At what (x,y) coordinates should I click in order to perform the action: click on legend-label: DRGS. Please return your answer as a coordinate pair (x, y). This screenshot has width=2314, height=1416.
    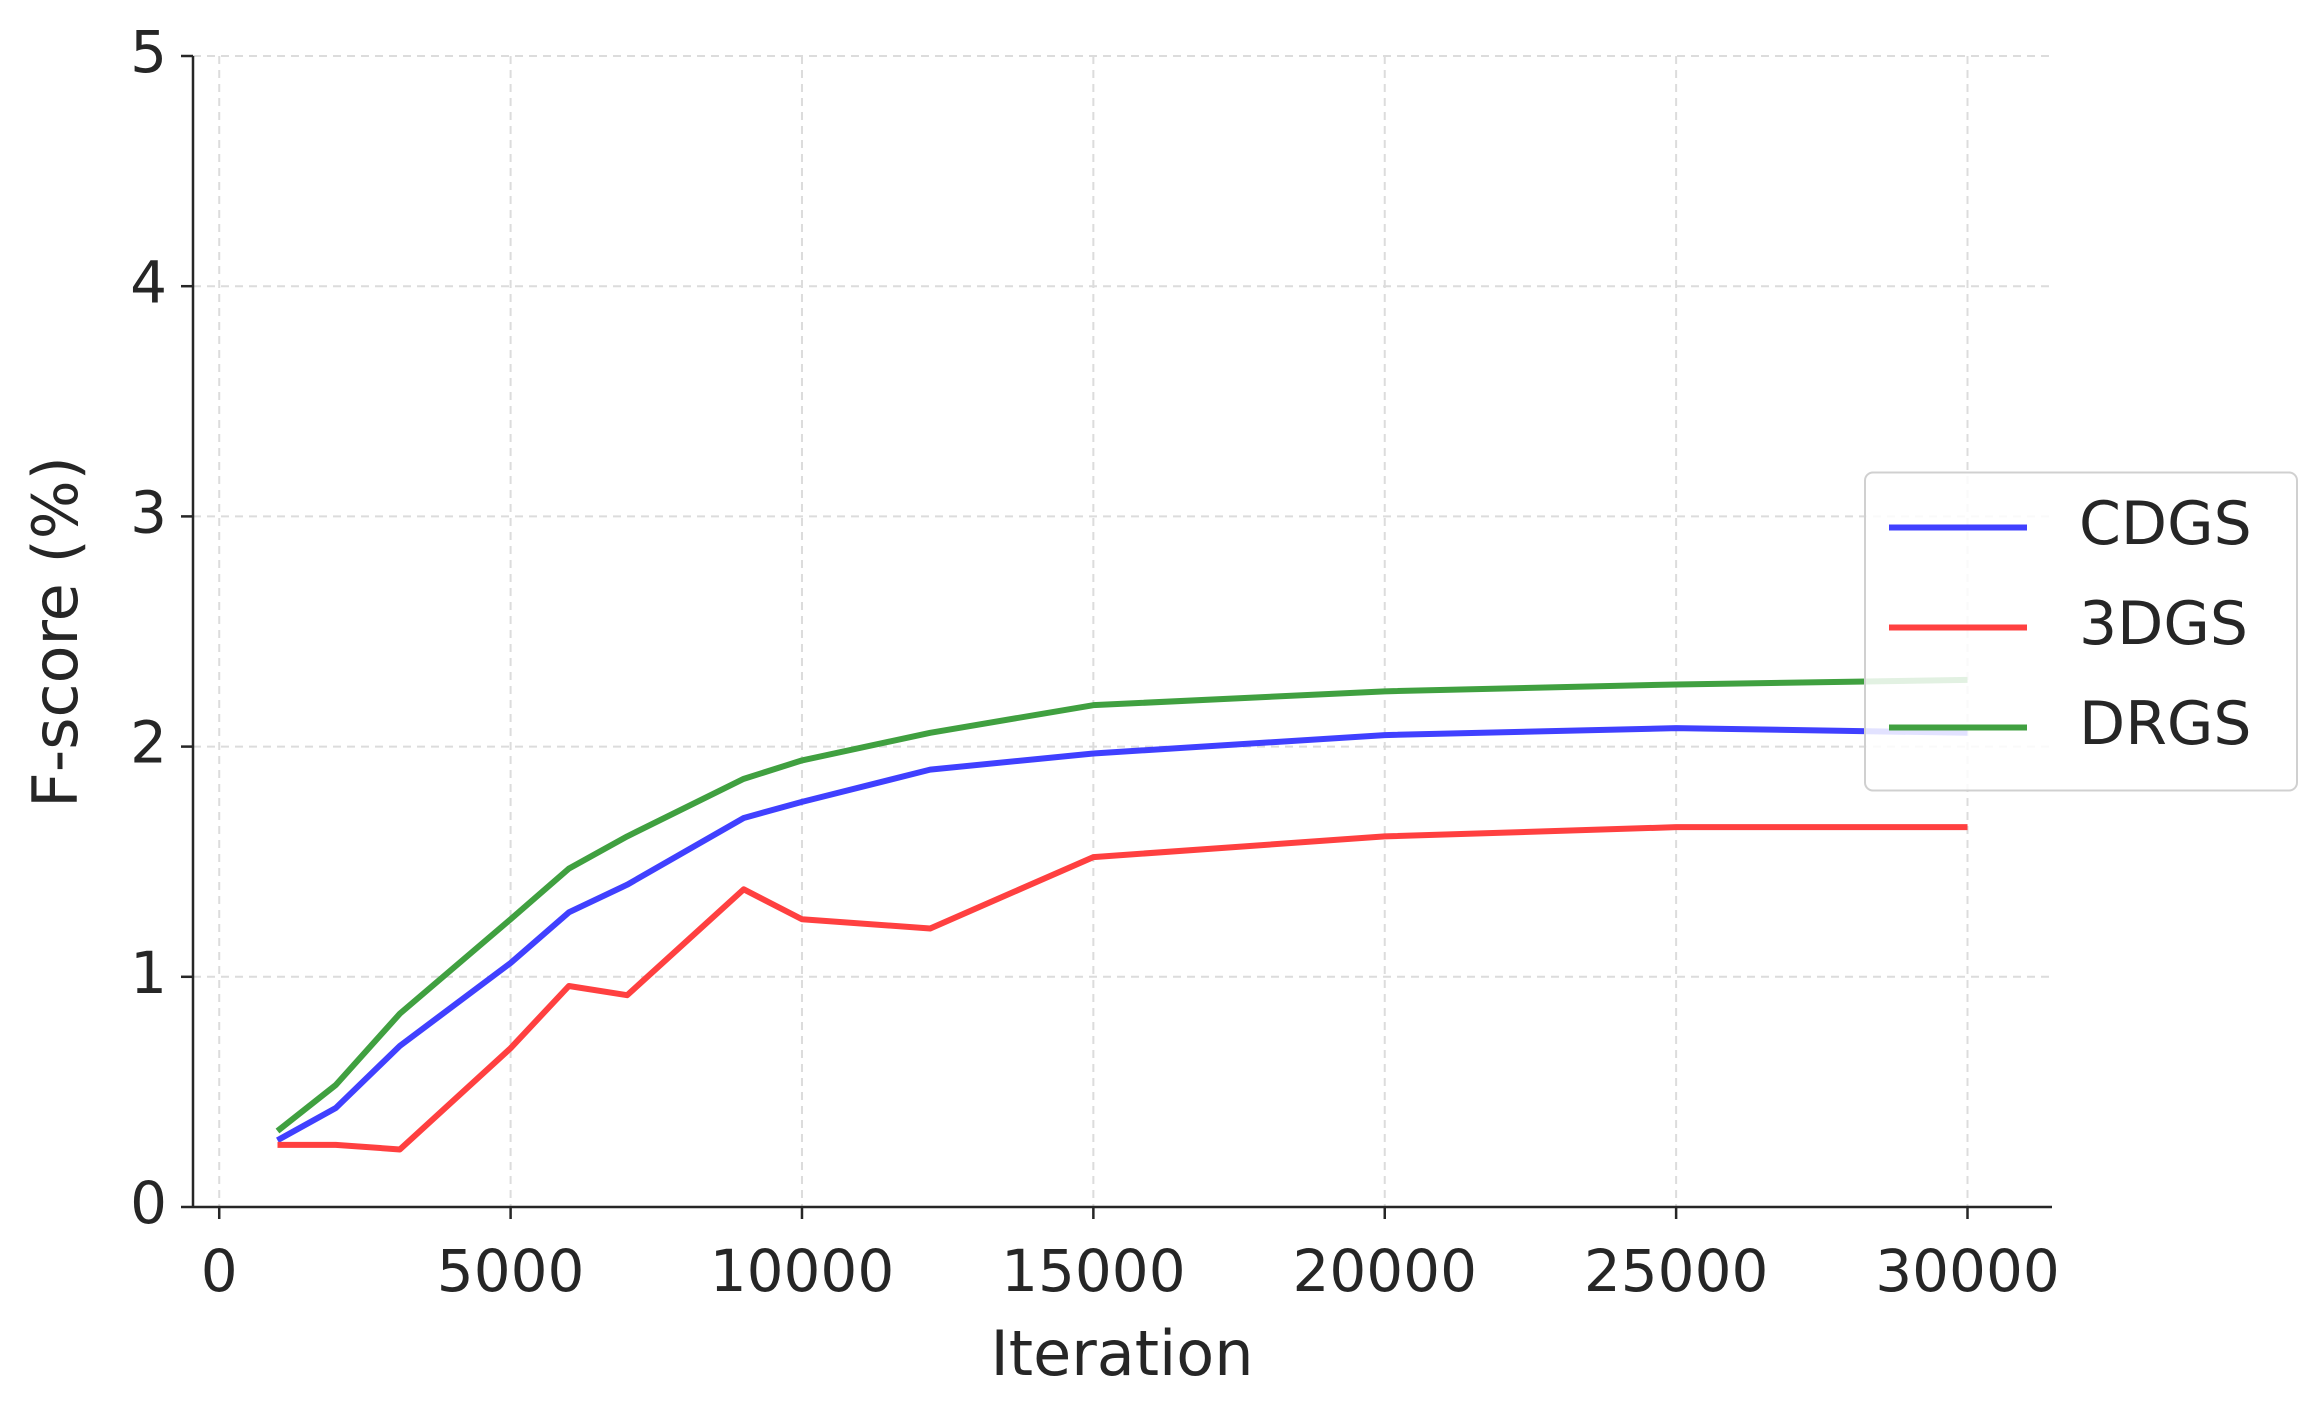
    Looking at the image, I should click on (2165, 724).